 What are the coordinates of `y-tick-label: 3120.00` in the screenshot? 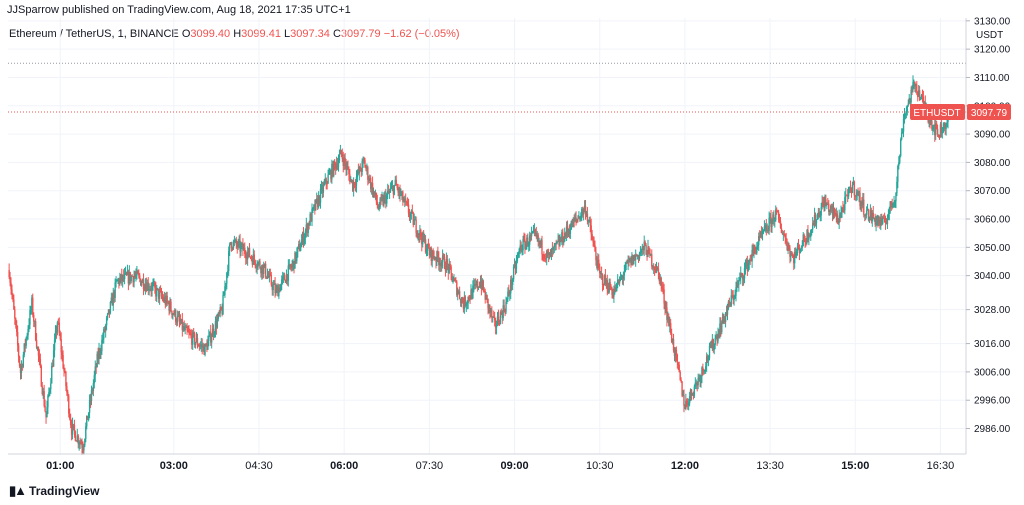 It's located at (992, 50).